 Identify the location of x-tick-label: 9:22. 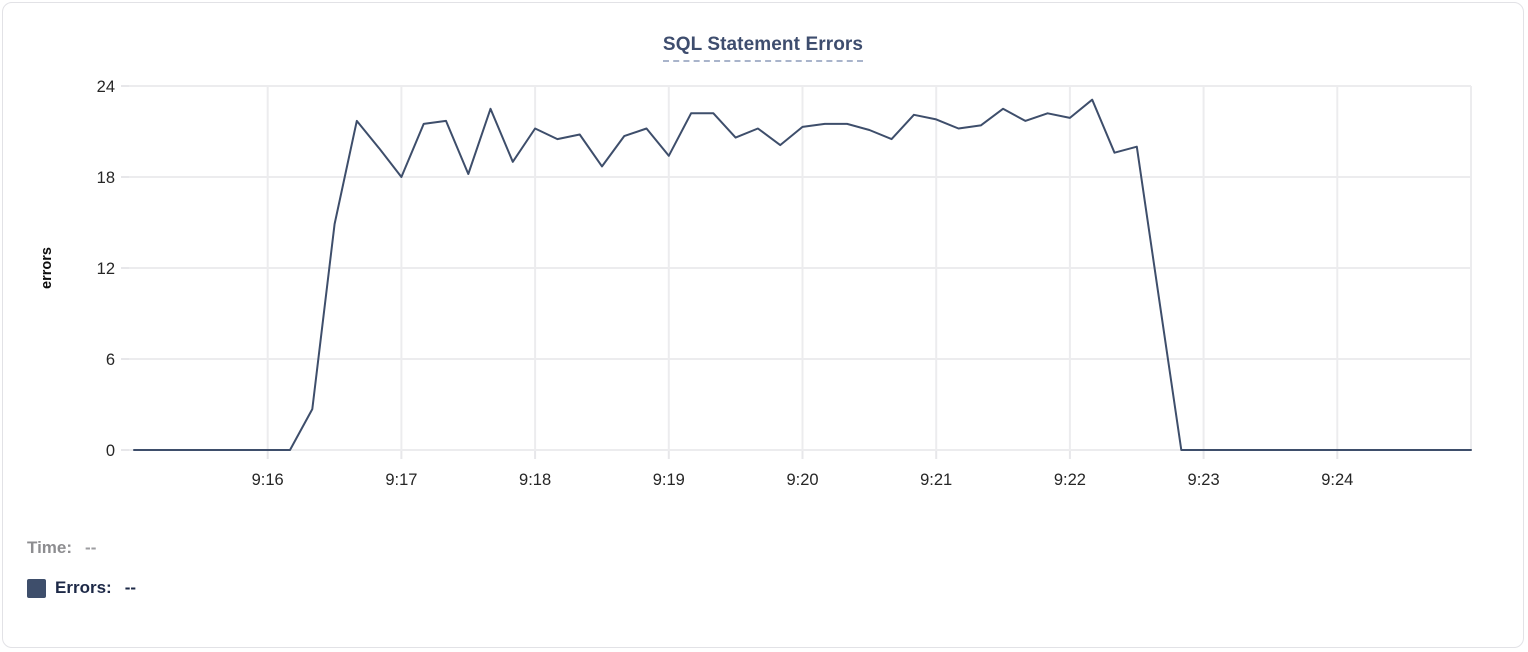
(1070, 480).